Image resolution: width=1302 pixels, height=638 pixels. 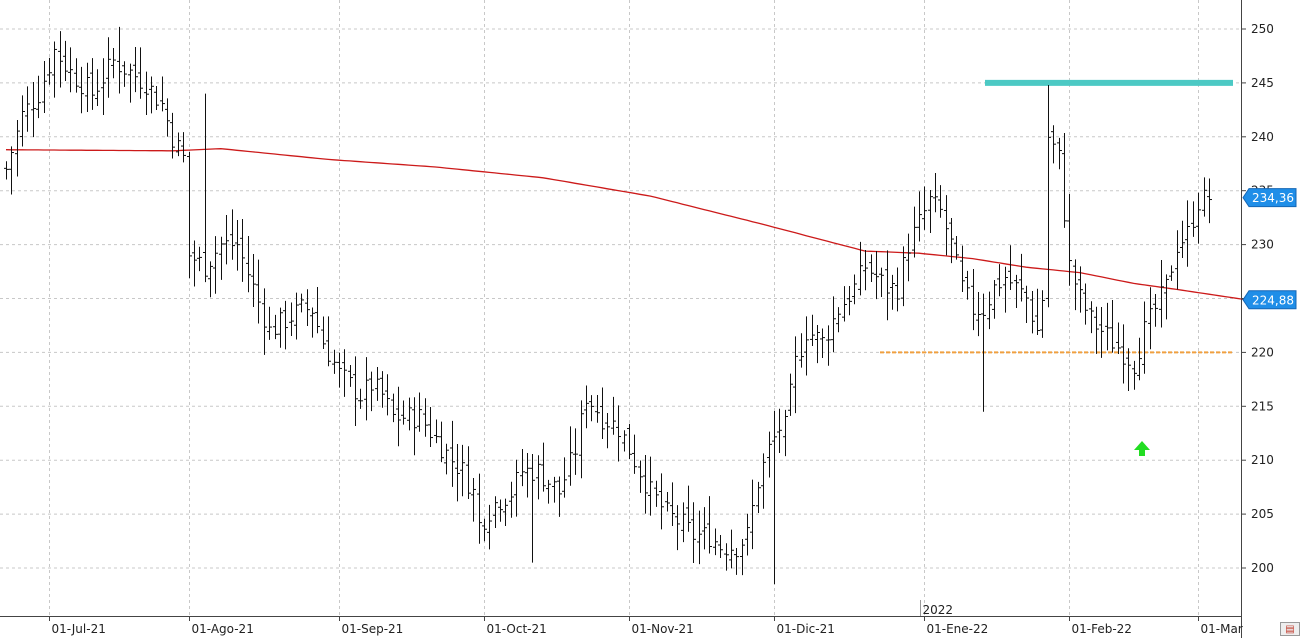 I want to click on x-tick-label: 01-Oct-21, so click(x=517, y=629).